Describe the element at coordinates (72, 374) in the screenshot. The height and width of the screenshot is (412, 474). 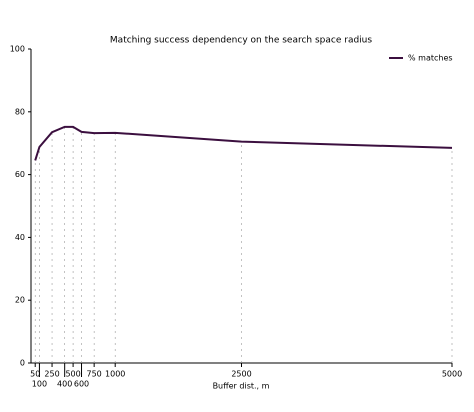
I see `x-tick-label: 500` at that location.